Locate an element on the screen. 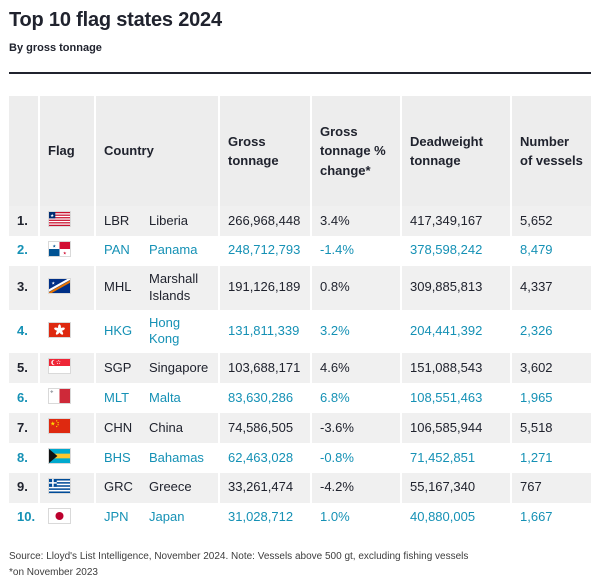 This screenshot has height=581, width=600. vessels-cell: 4,337 is located at coordinates (550, 287).